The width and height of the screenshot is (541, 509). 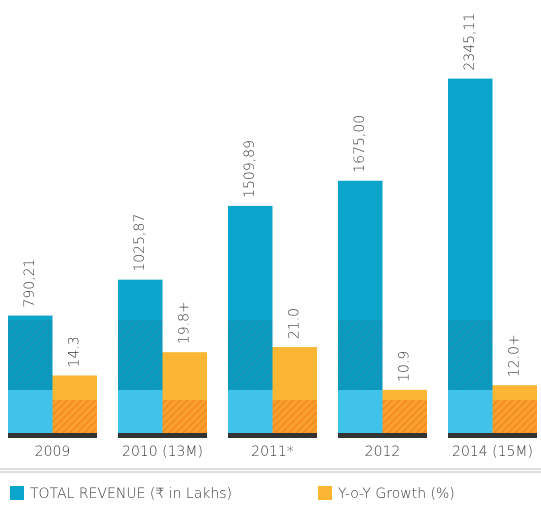 What do you see at coordinates (470, 42) in the screenshot?
I see `value-label: 2345,11` at bounding box center [470, 42].